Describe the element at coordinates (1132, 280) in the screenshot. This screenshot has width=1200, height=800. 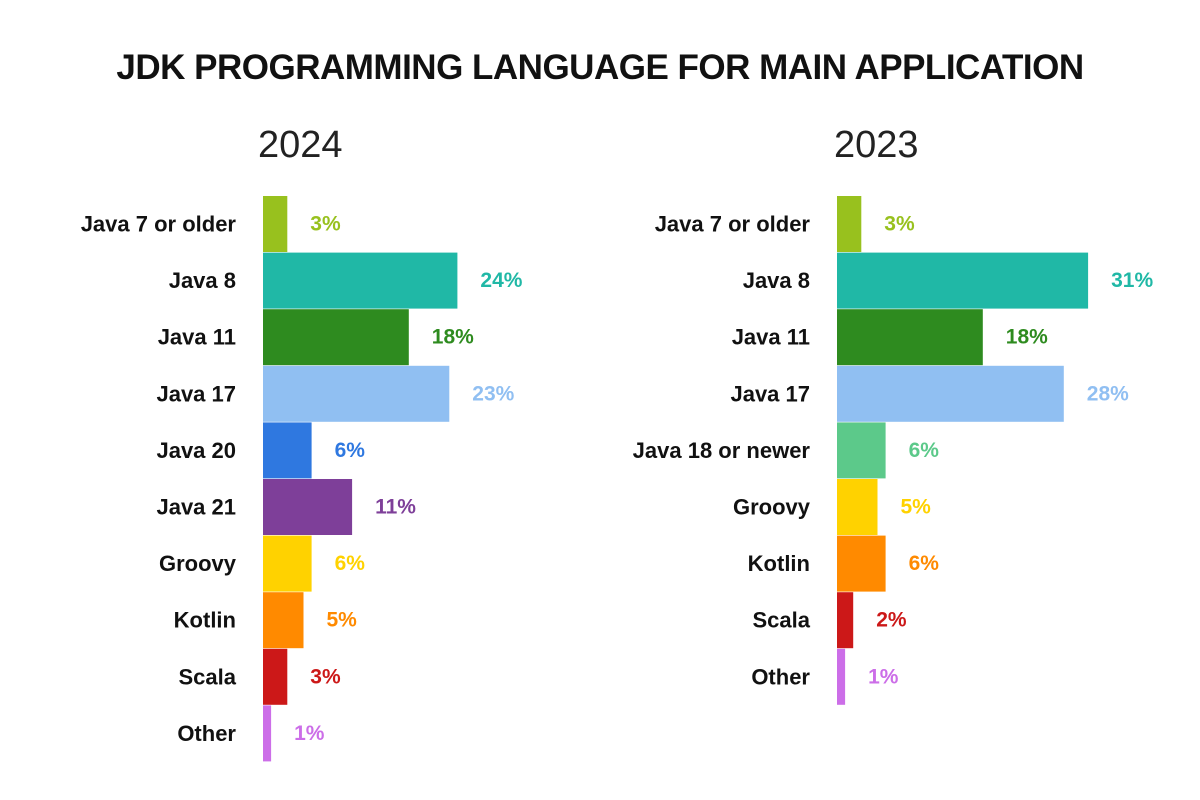
I see `value-label: 31%` at that location.